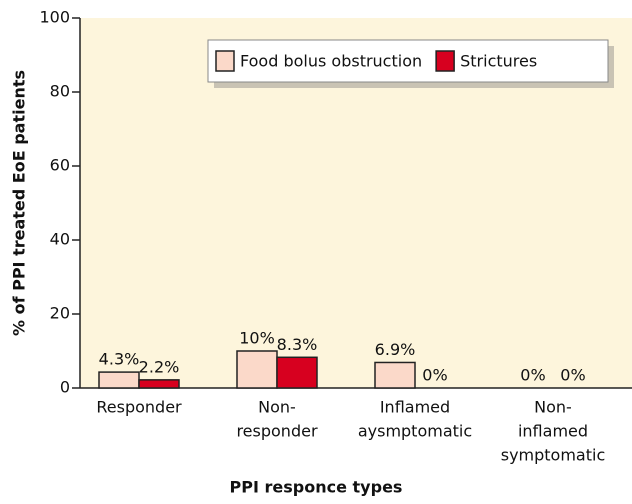 The image size is (632, 504). What do you see at coordinates (331, 61) in the screenshot?
I see `legend-label: Food bolus obstruction` at bounding box center [331, 61].